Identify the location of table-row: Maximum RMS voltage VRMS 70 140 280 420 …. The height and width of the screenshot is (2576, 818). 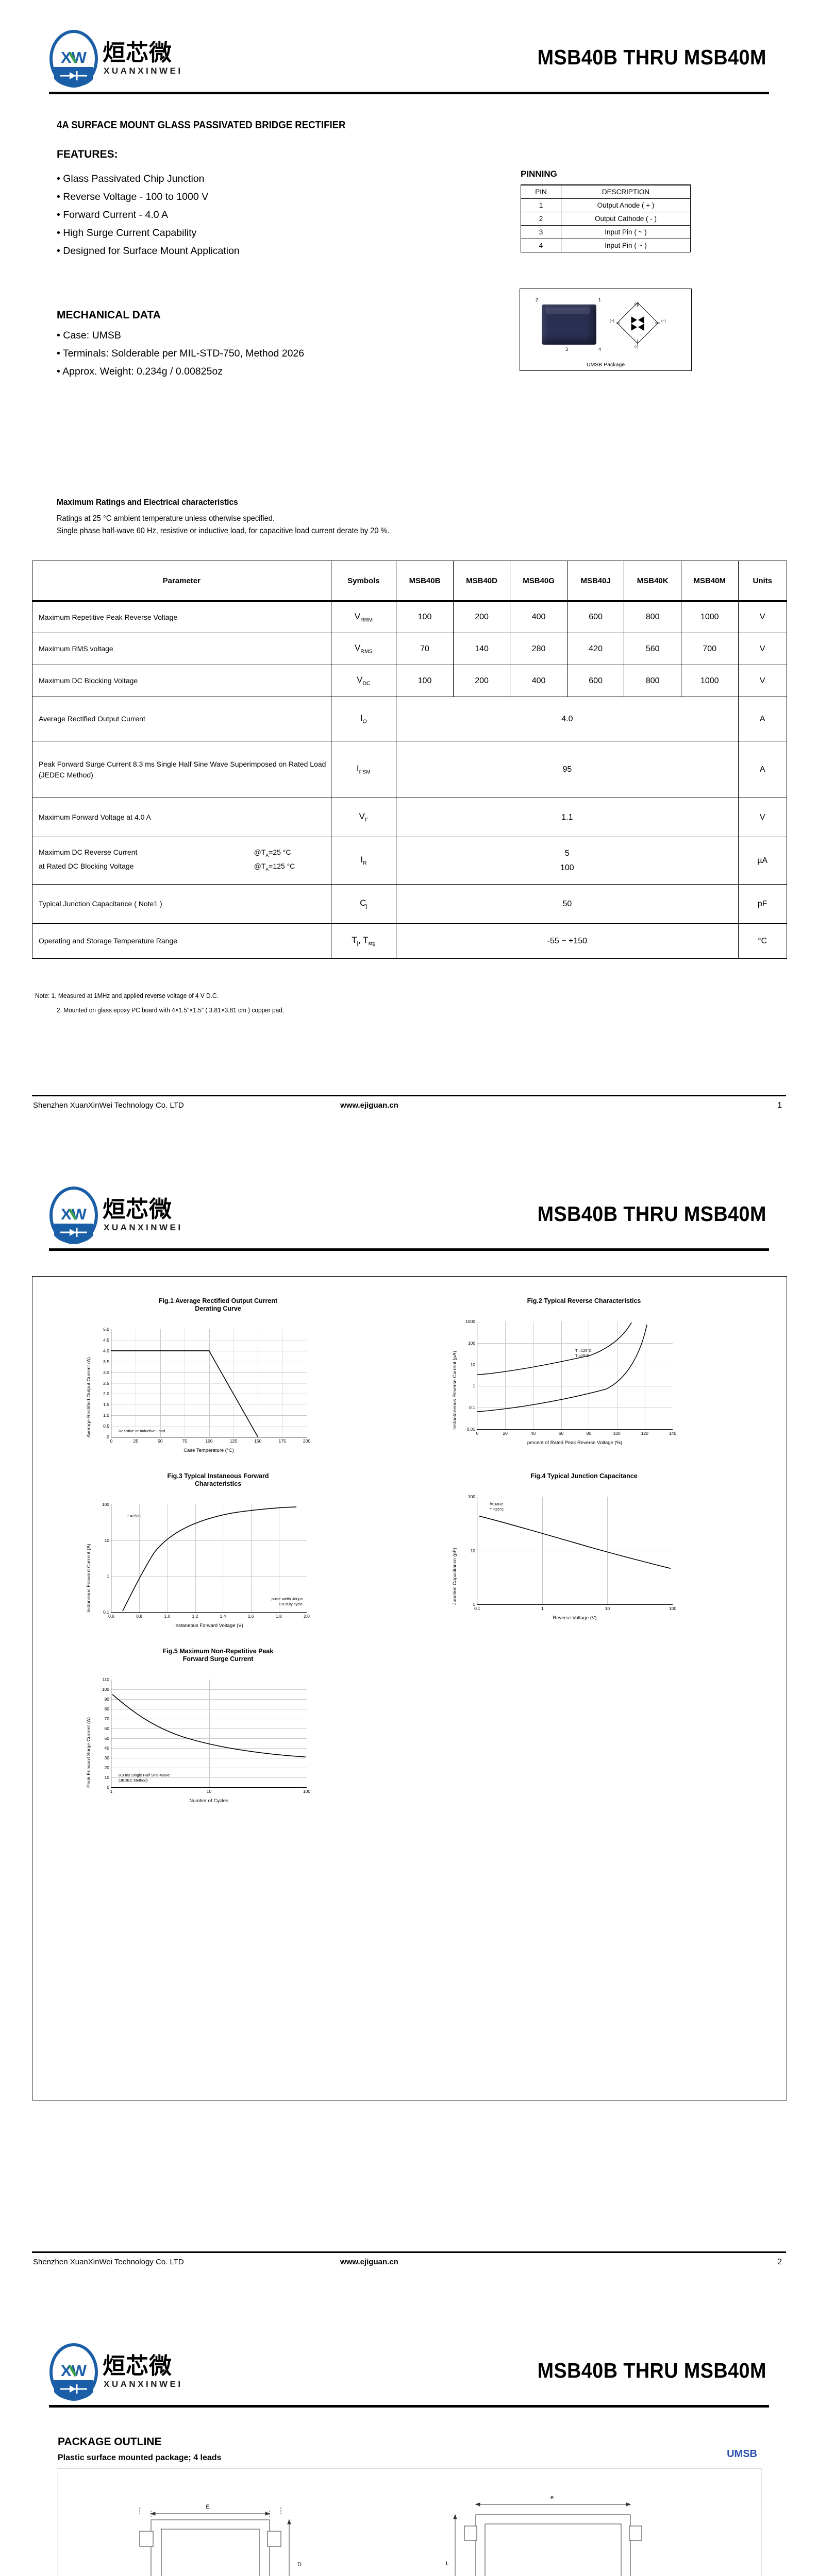
(409, 649).